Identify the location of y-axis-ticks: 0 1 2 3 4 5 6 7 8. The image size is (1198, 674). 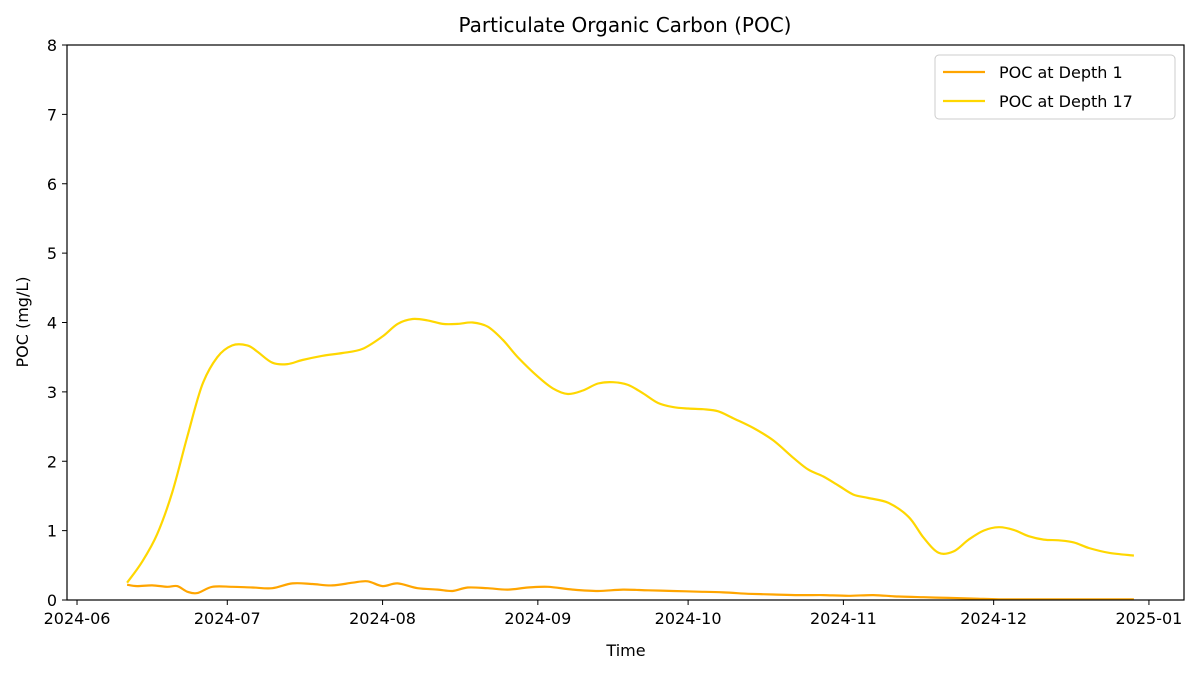
(57, 323).